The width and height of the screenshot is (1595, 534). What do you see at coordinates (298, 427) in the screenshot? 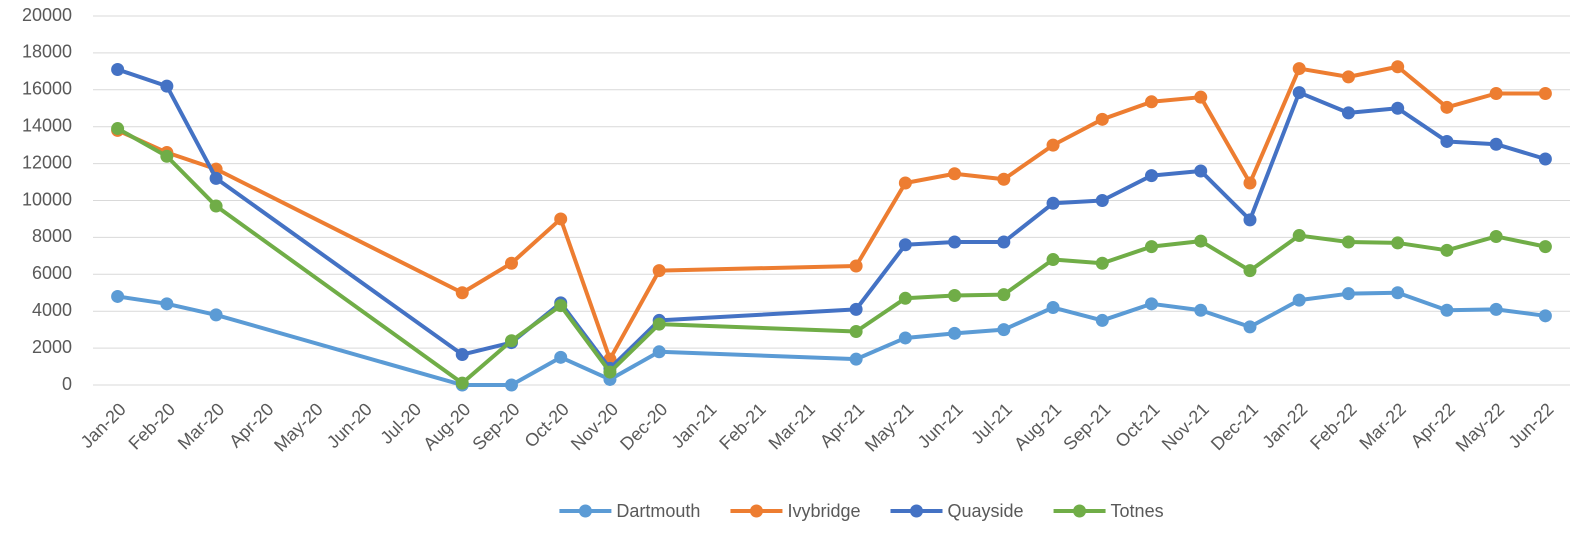
I see `x-tick-label: May-20` at bounding box center [298, 427].